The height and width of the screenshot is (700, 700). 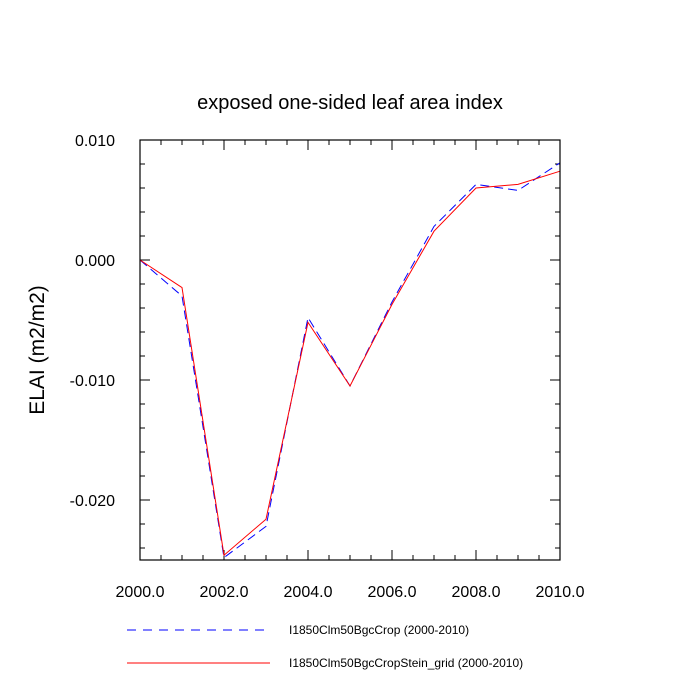 What do you see at coordinates (350, 103) in the screenshot?
I see `chart-title: exposed one-sided leaf area index` at bounding box center [350, 103].